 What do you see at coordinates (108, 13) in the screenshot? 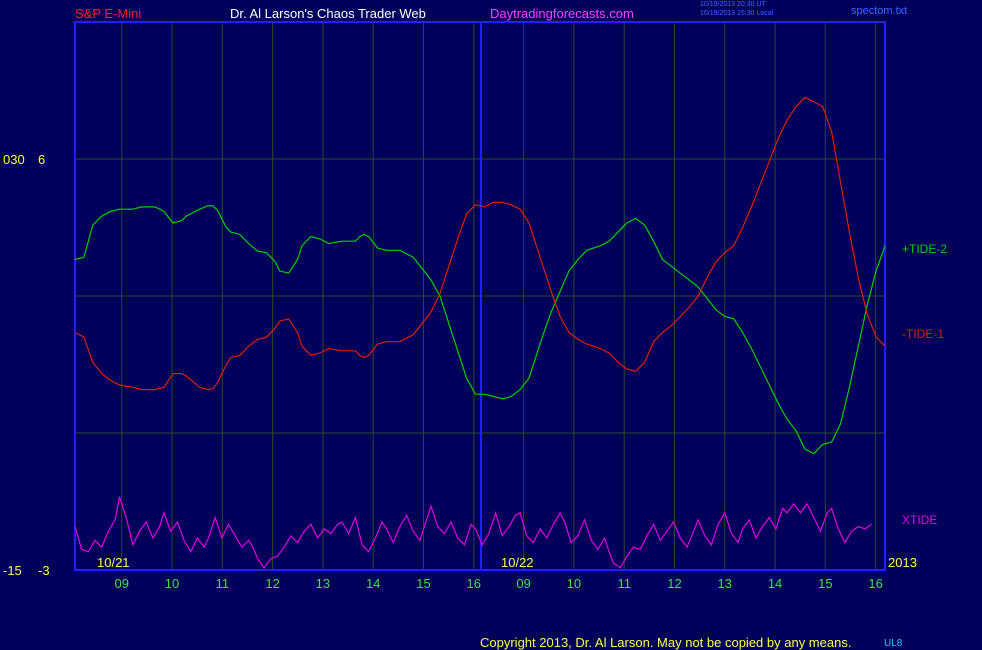
I see `symbol-title: S&P E-Mini` at bounding box center [108, 13].